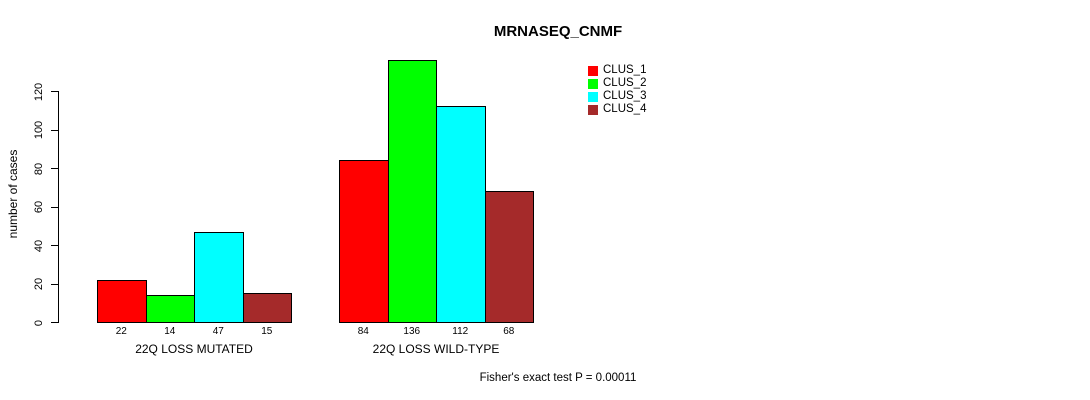 The image size is (1090, 400). I want to click on legend: CLUS_1 CLUS_2 CLUS_3 CLUS_4, so click(617, 90).